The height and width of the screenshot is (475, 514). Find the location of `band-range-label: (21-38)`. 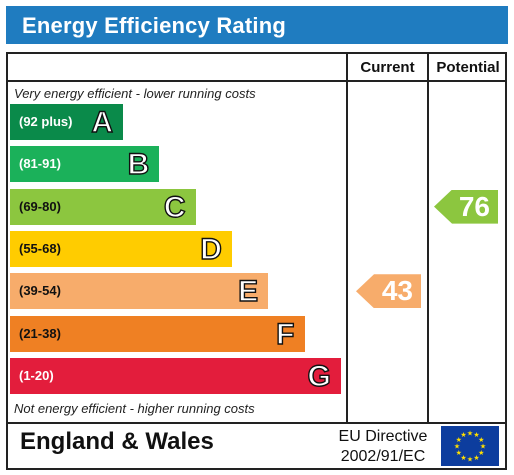

band-range-label: (21-38) is located at coordinates (40, 333).